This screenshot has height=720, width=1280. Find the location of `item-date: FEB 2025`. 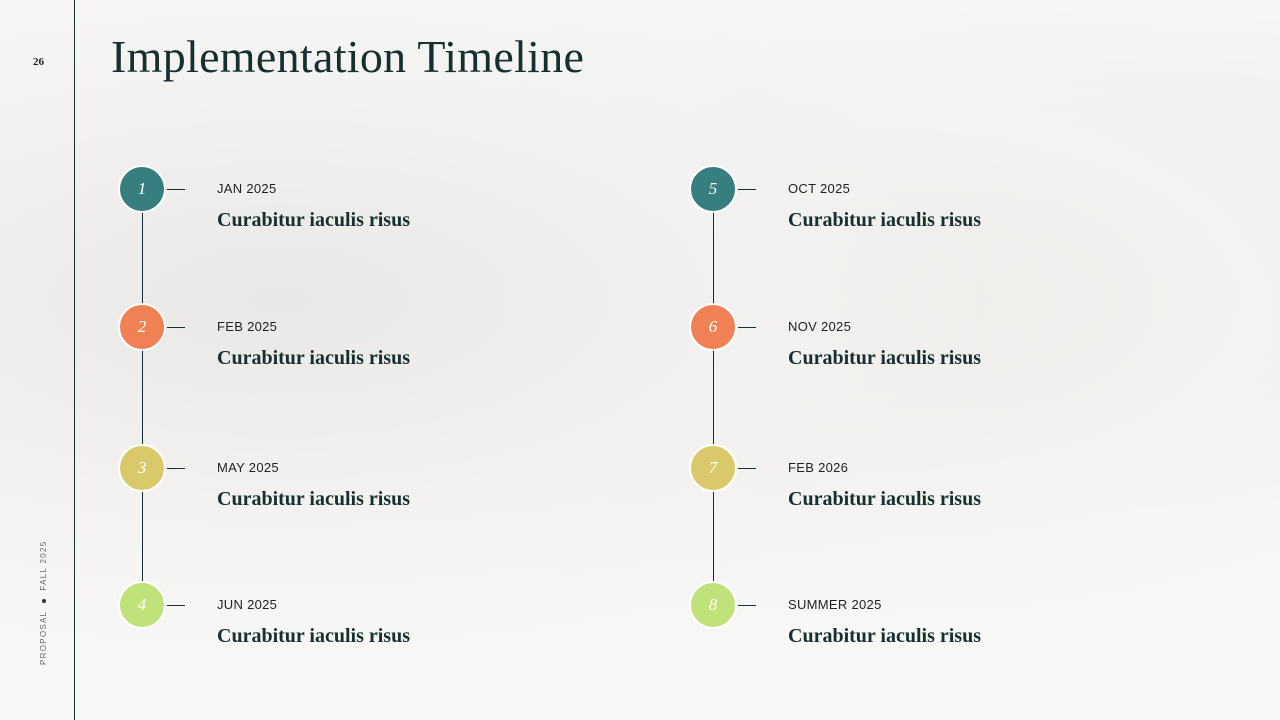

item-date: FEB 2025 is located at coordinates (247, 326).